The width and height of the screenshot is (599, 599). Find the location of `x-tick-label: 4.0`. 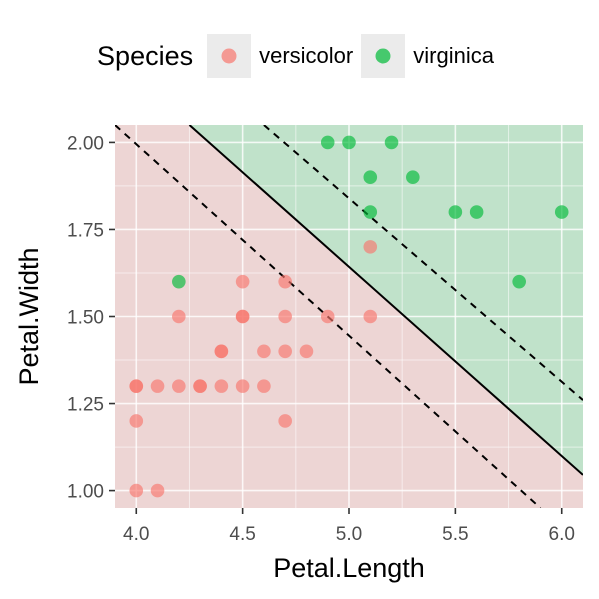

x-tick-label: 4.0 is located at coordinates (136, 534).